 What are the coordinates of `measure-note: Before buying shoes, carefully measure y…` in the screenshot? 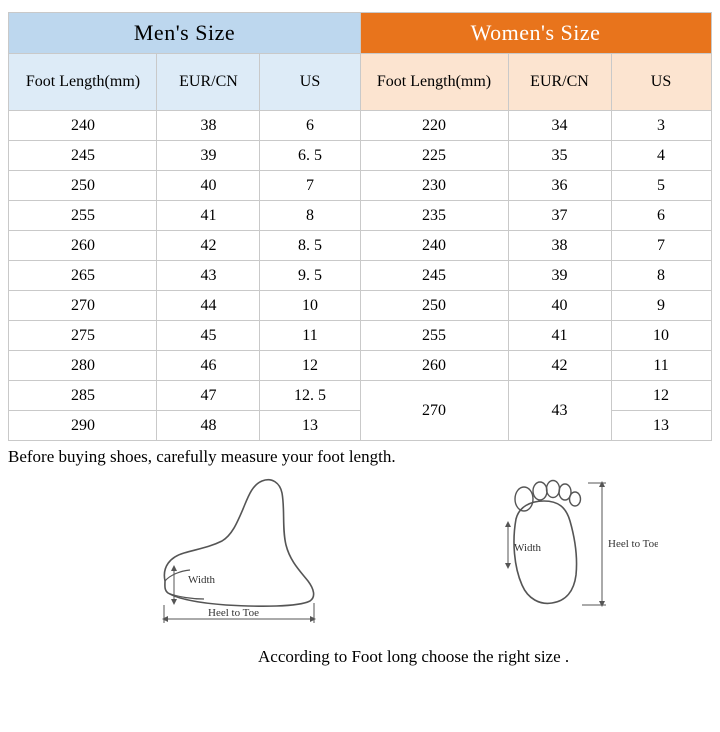 It's located at (202, 456).